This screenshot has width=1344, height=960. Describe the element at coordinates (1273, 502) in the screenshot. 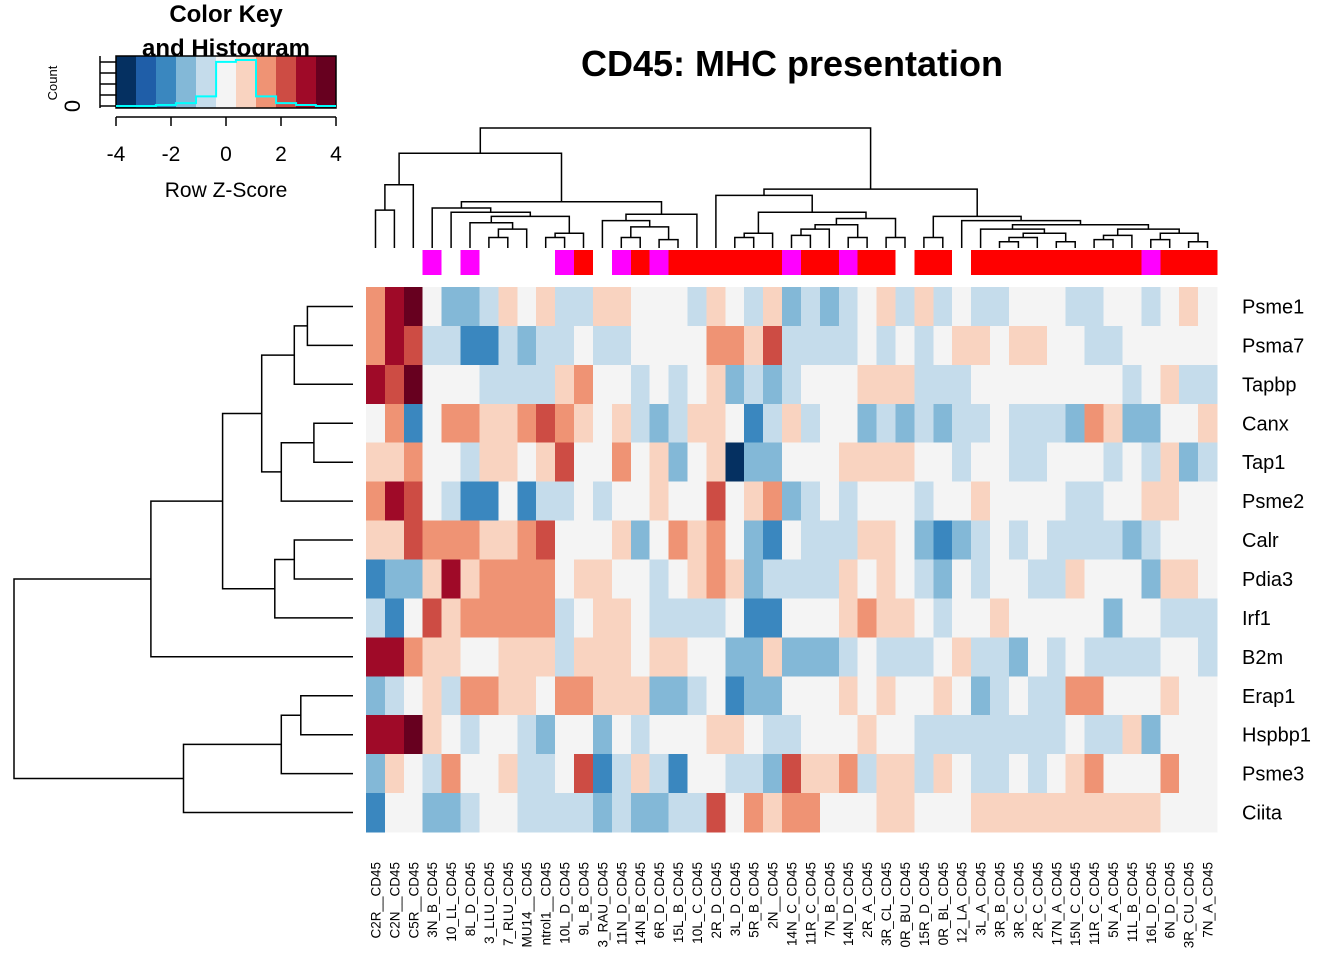

I see `row-label: Psme2` at that location.